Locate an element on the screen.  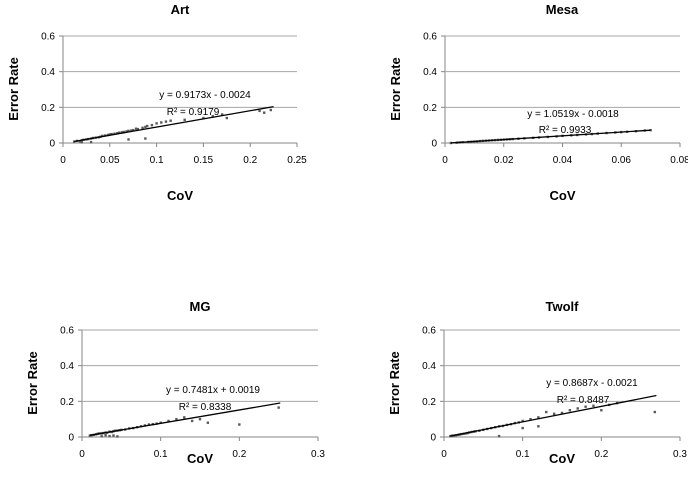
trendline-equation: y = 0.7481x + 0.0019 is located at coordinates (213, 390).